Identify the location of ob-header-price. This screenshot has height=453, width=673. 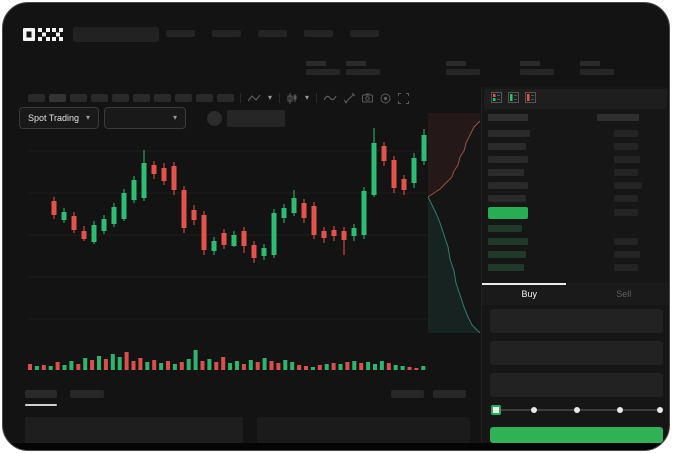
(508, 117).